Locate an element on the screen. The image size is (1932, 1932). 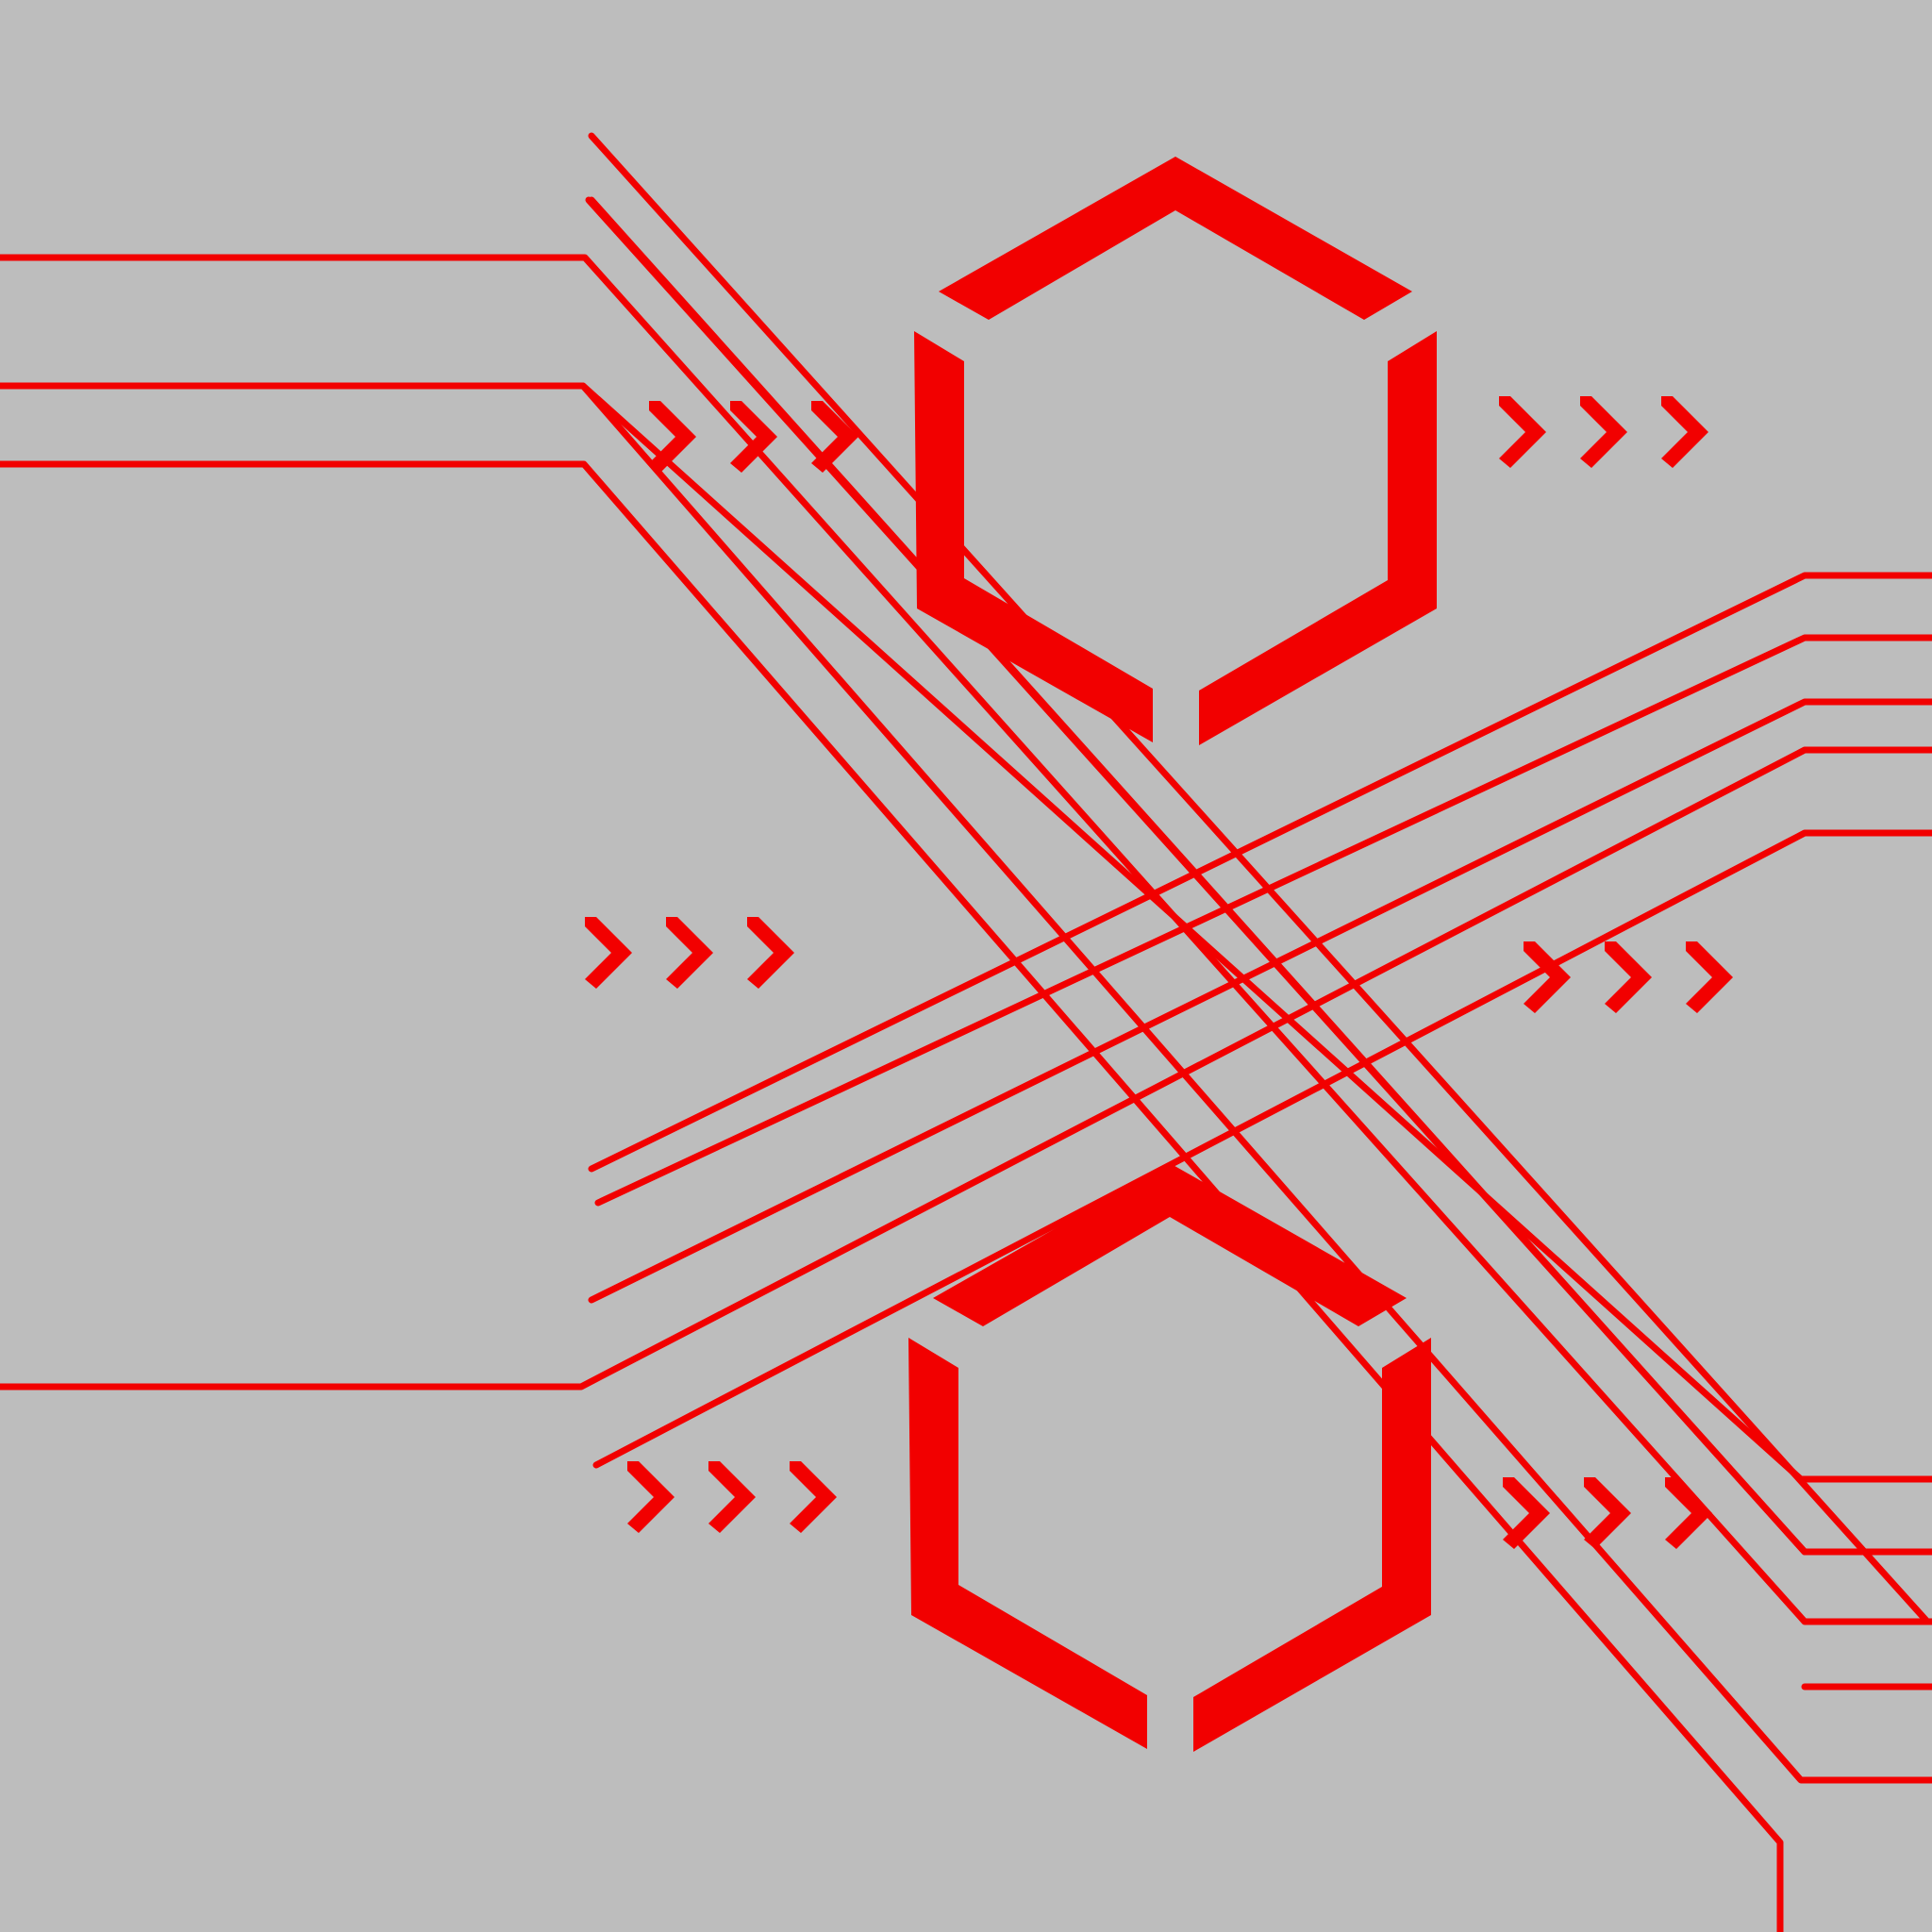
hexagon-top is located at coordinates (1175, 451).